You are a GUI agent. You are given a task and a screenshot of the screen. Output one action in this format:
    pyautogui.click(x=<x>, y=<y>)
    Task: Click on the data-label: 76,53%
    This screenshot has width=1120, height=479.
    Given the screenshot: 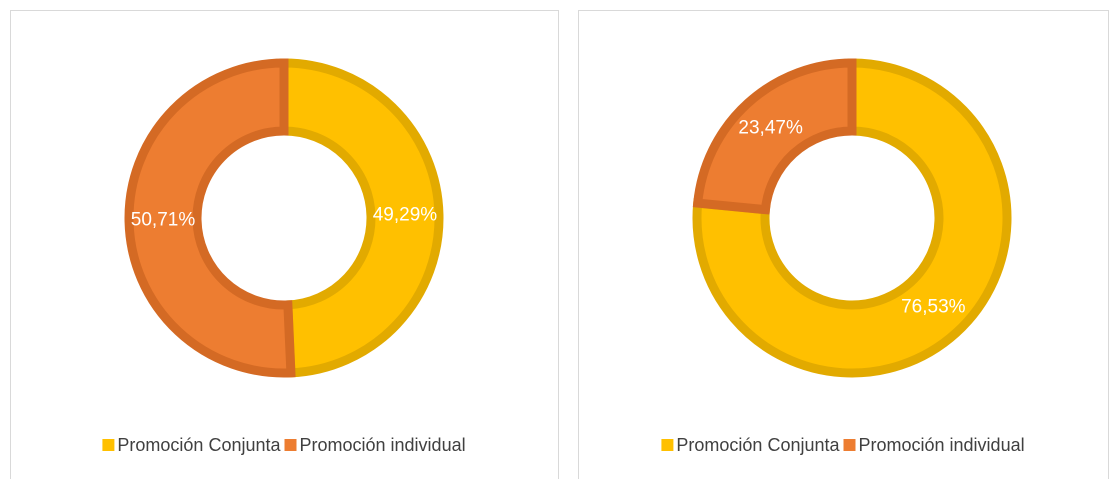 What is the action you would take?
    pyautogui.click(x=933, y=307)
    